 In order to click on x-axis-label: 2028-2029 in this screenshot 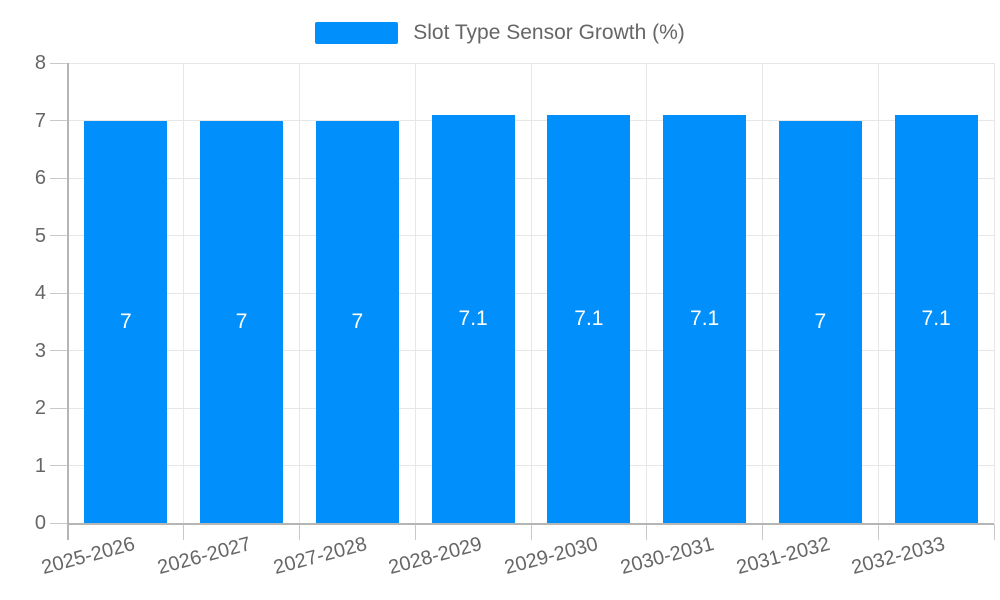, I will do `click(435, 556)`.